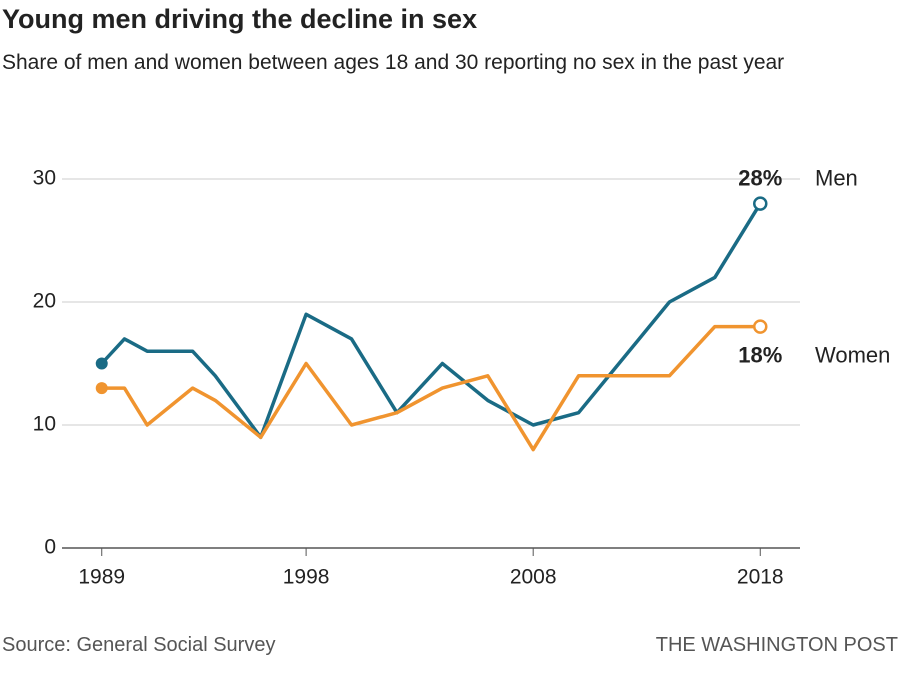 The width and height of the screenshot is (902, 700). What do you see at coordinates (50, 547) in the screenshot?
I see `y-tick-label: 0` at bounding box center [50, 547].